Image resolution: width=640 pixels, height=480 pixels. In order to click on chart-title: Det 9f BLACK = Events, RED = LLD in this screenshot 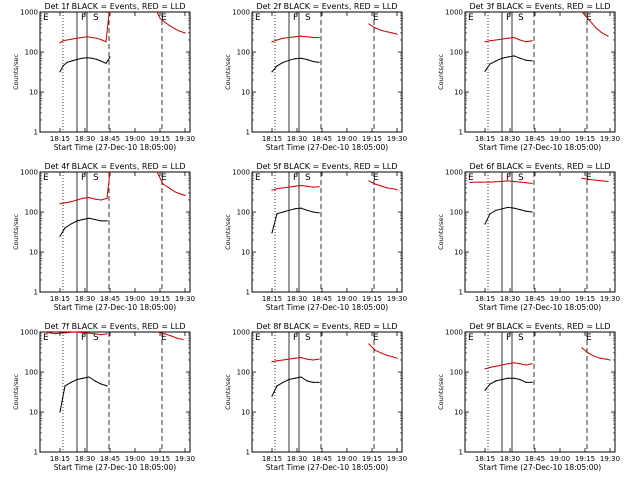, I will do `click(539, 326)`.